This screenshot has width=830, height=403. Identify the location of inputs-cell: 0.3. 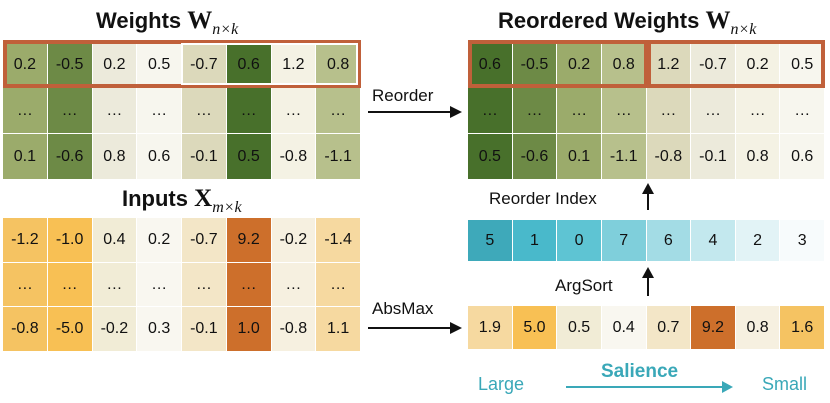
(159, 329).